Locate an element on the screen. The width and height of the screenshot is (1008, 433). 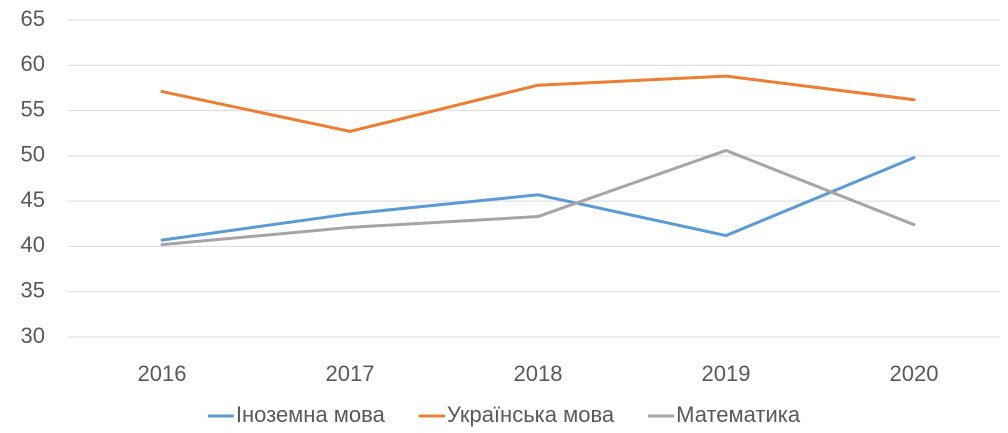
y-tick-label: 50 is located at coordinates (33, 154).